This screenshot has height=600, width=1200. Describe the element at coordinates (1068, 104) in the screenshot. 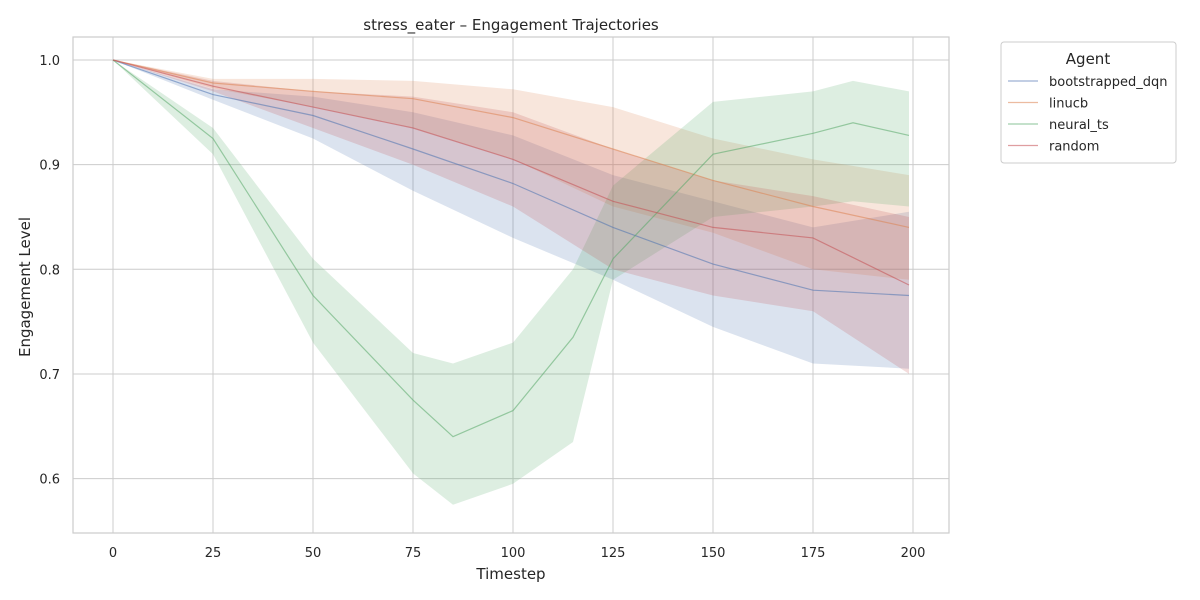

I see `legend-label-linucb: linucb` at that location.